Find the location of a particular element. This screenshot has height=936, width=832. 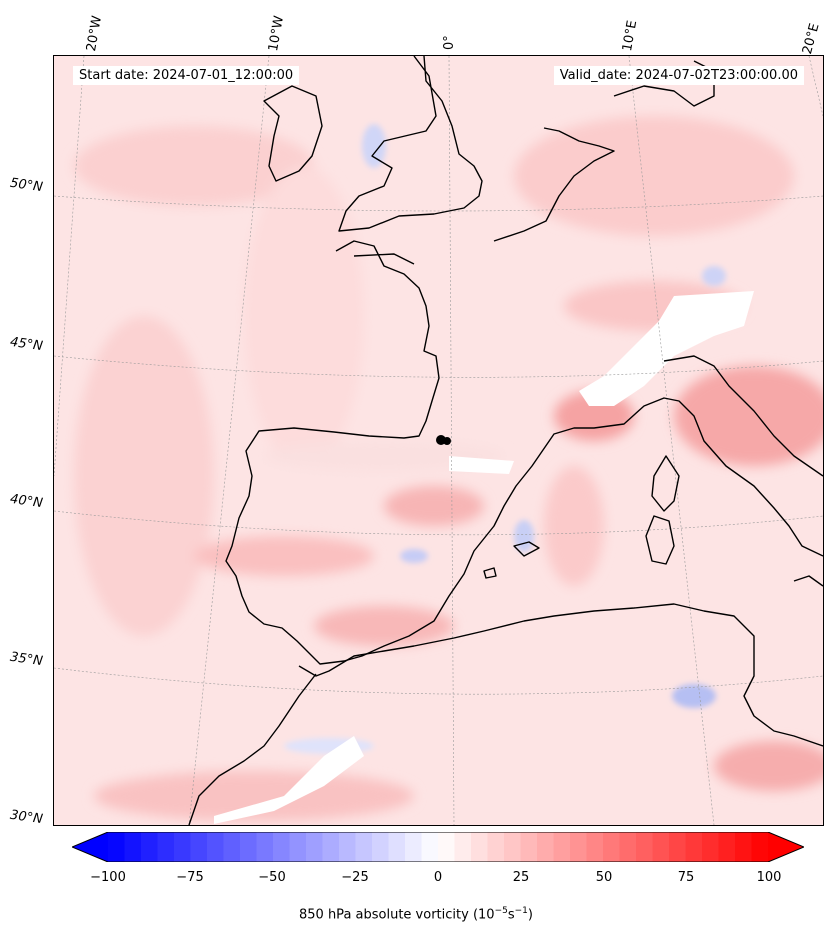

colorbar-tick: −25 is located at coordinates (355, 877).